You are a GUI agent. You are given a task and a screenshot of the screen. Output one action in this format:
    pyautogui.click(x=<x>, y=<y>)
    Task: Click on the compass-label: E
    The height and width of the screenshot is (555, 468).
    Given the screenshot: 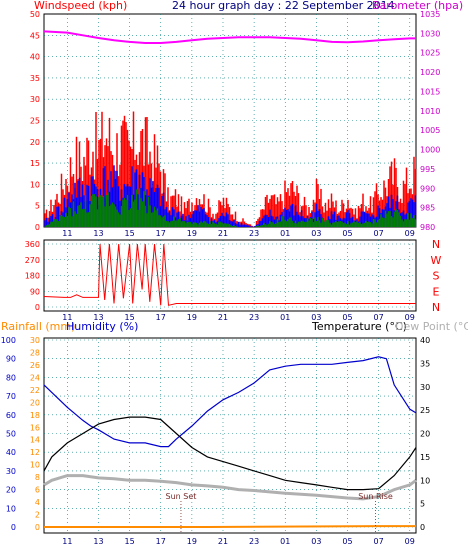 What is the action you would take?
    pyautogui.click(x=436, y=291)
    